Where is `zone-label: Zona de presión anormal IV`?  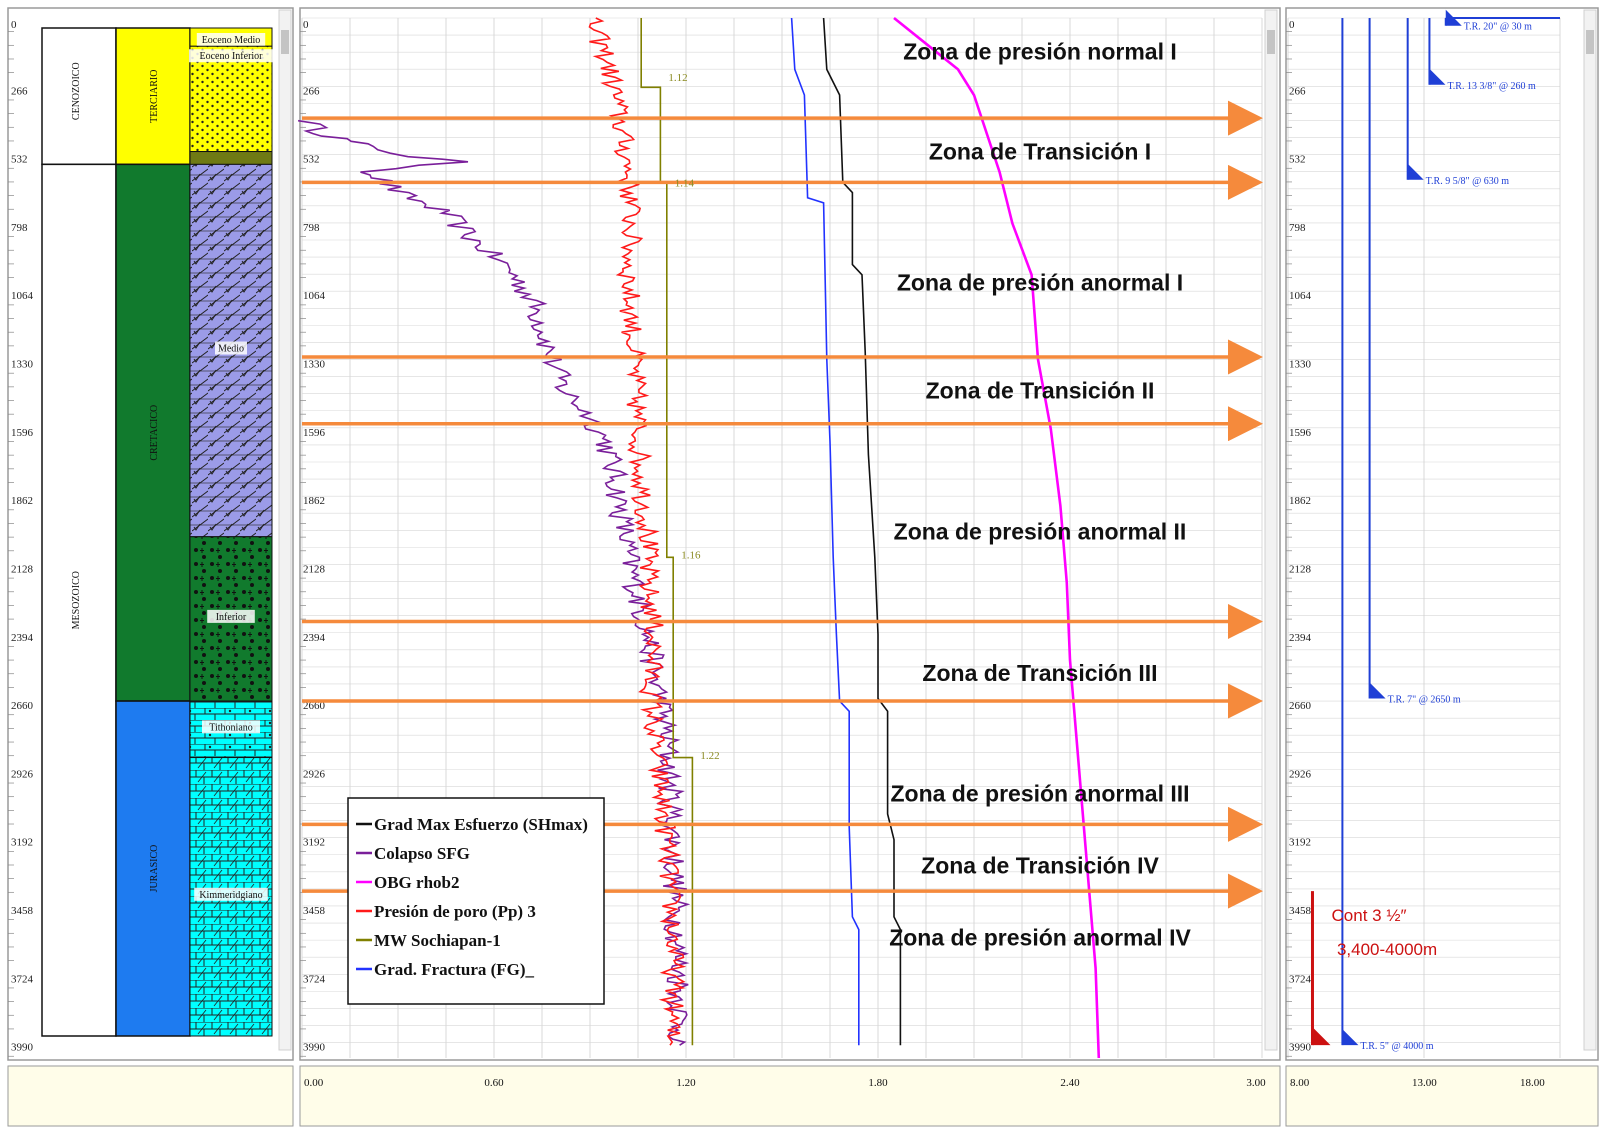
zone-label: Zona de presión anormal IV is located at coordinates (1040, 937).